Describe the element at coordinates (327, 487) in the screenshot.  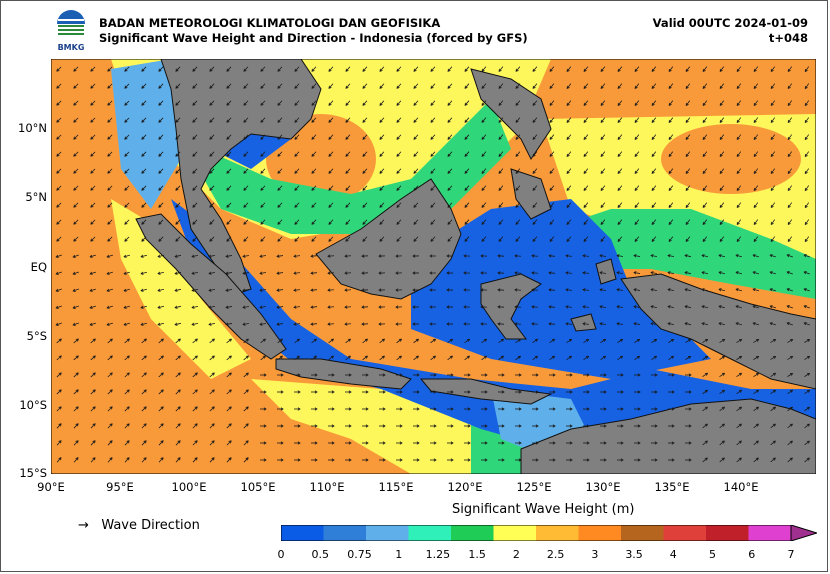
I see `lon-label-110e: 110°E` at that location.